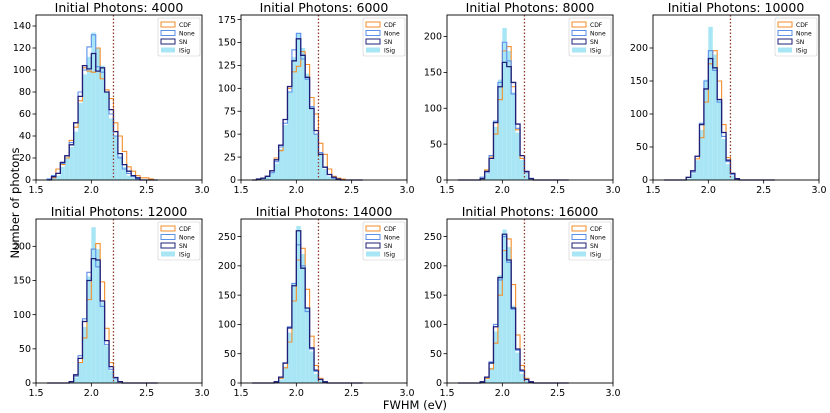 Image resolution: width=830 pixels, height=413 pixels. I want to click on step-line-none, so click(102, 107).